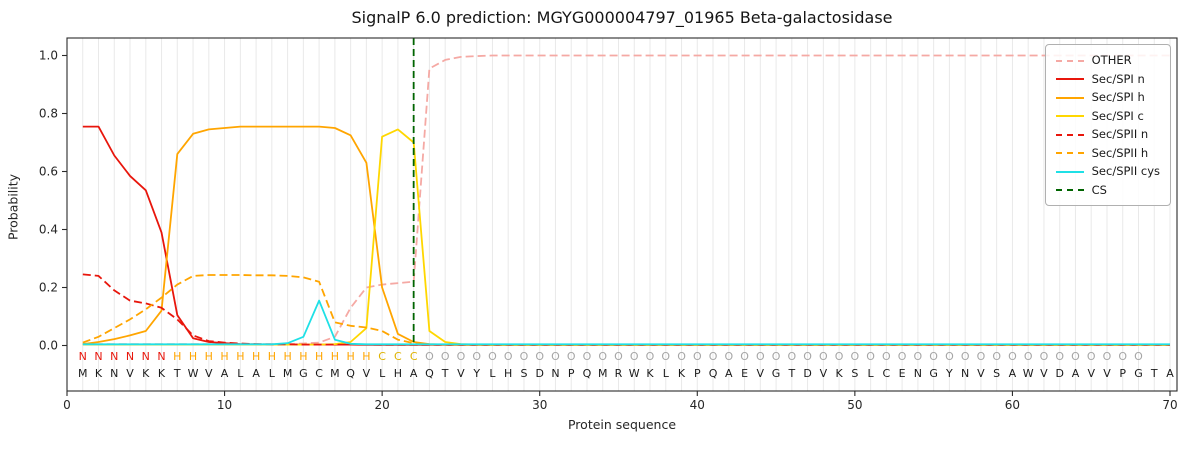 This screenshot has height=450, width=1200. What do you see at coordinates (1059, 373) in the screenshot?
I see `sequence-letter: D` at bounding box center [1059, 373].